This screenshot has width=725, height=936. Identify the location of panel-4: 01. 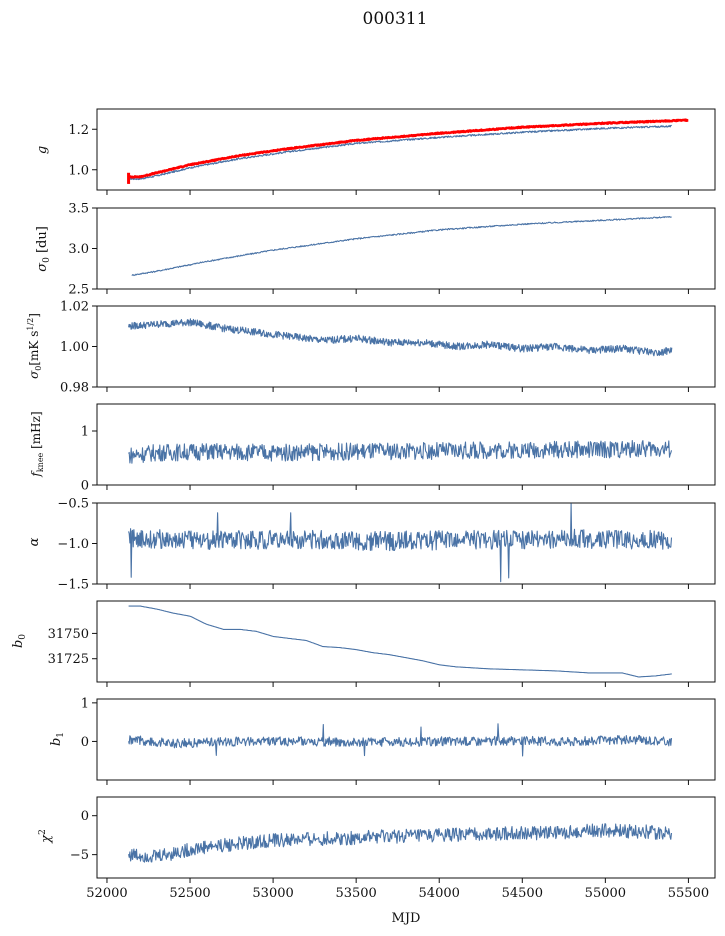
(398, 448).